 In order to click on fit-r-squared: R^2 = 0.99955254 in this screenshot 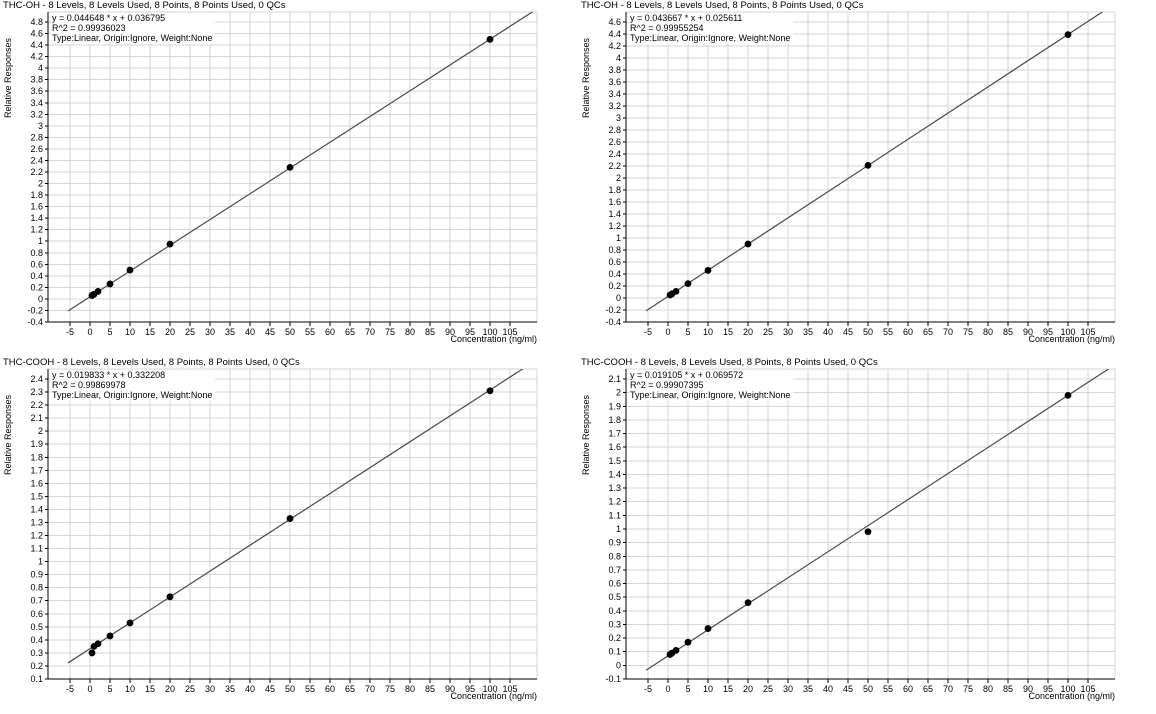, I will do `click(667, 28)`.